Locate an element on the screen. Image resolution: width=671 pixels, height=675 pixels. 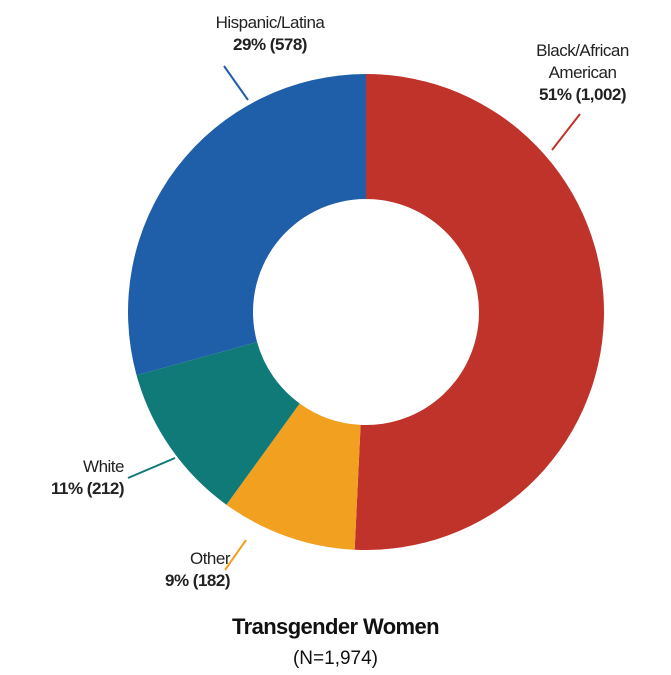
slice-label: Other 9% (182) is located at coordinates (180, 570).